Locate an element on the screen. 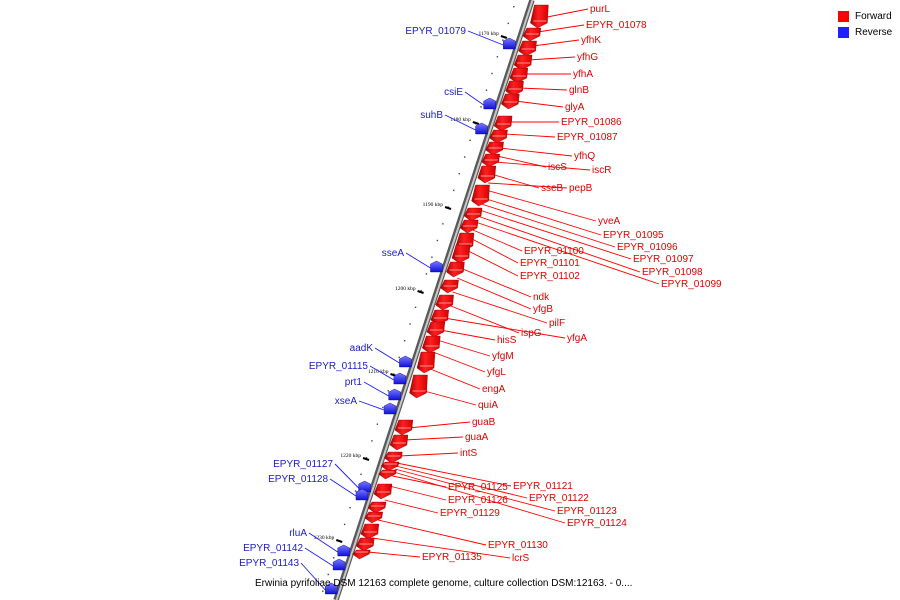 The height and width of the screenshot is (600, 900). gene-label-ints: intS is located at coordinates (469, 453).